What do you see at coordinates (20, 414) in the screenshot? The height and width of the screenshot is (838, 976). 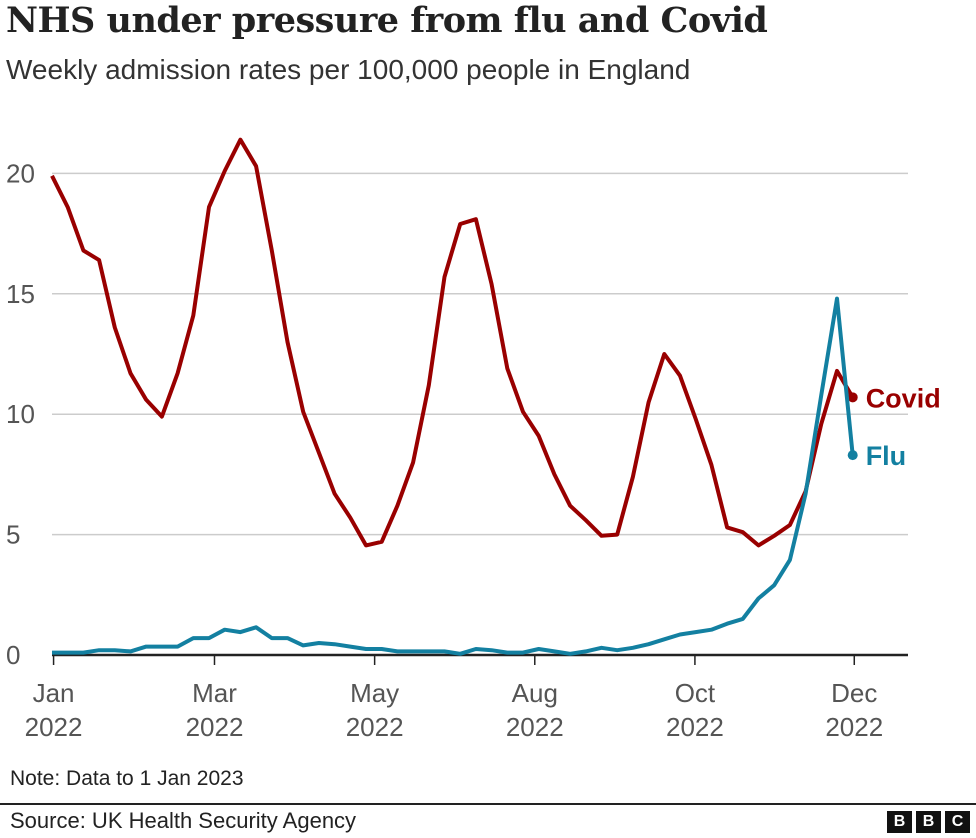 I see `y-tick-label: 10` at bounding box center [20, 414].